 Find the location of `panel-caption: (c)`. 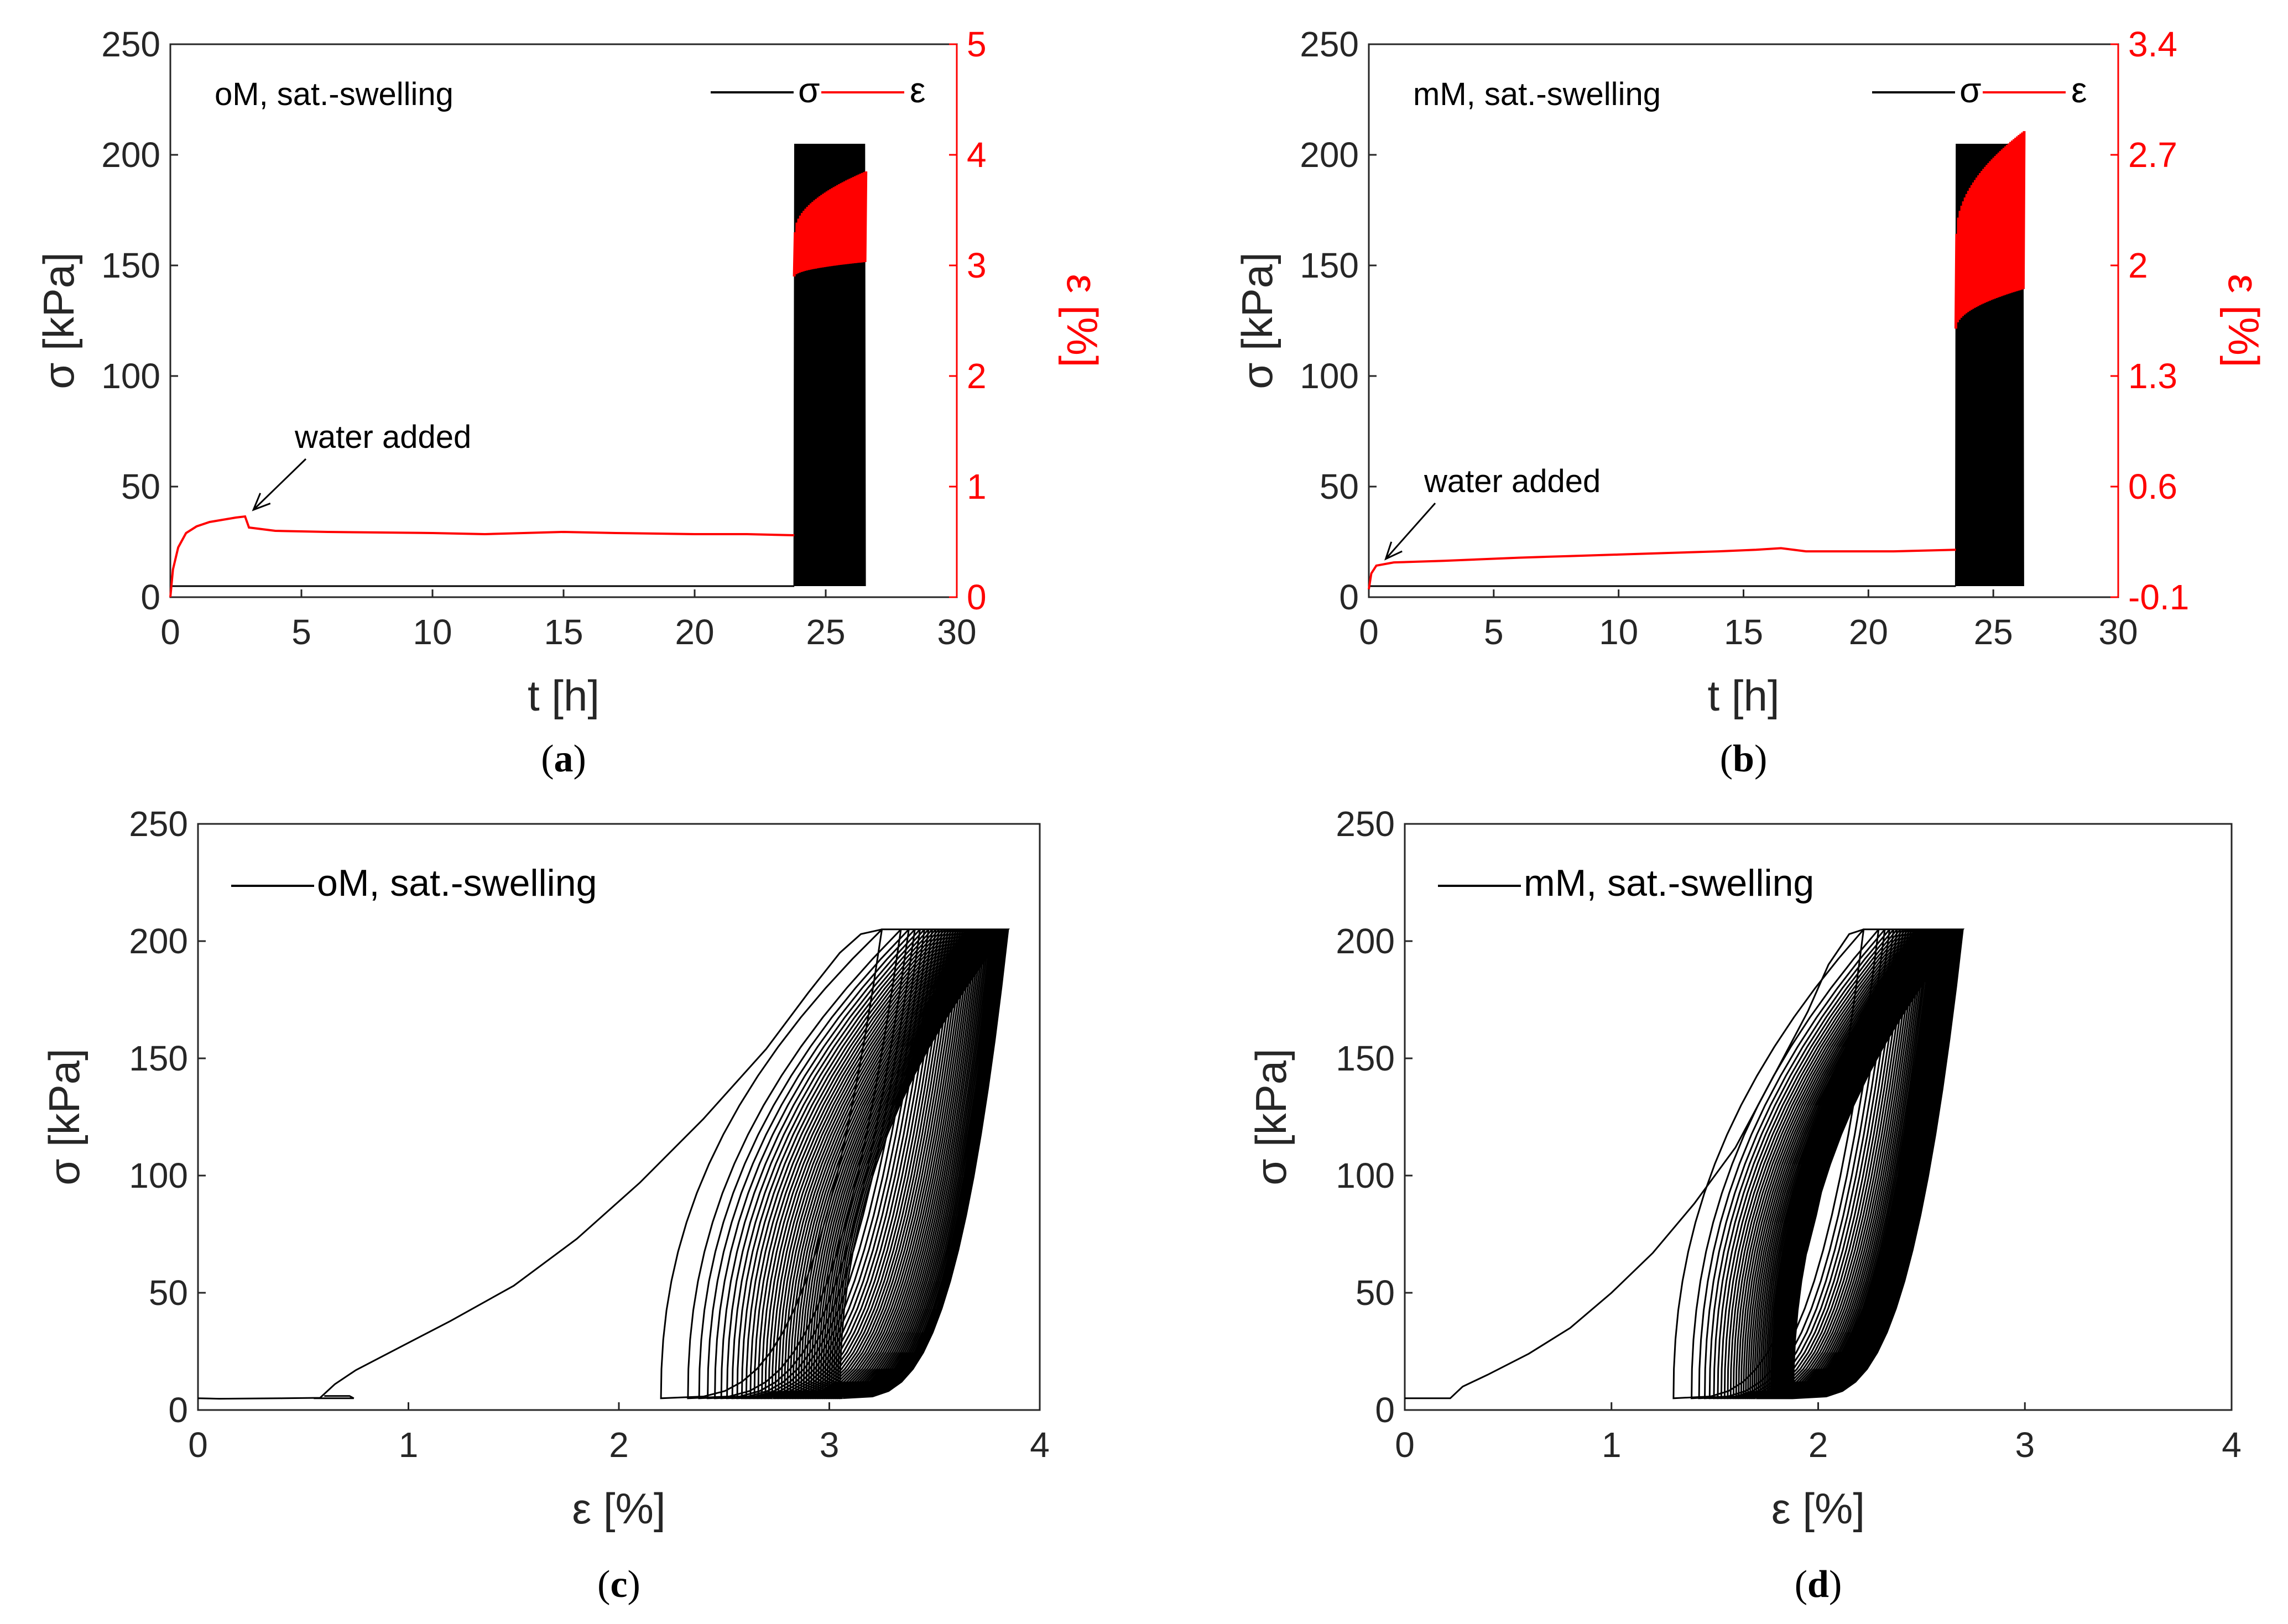

panel-caption: (c) is located at coordinates (619, 1584).